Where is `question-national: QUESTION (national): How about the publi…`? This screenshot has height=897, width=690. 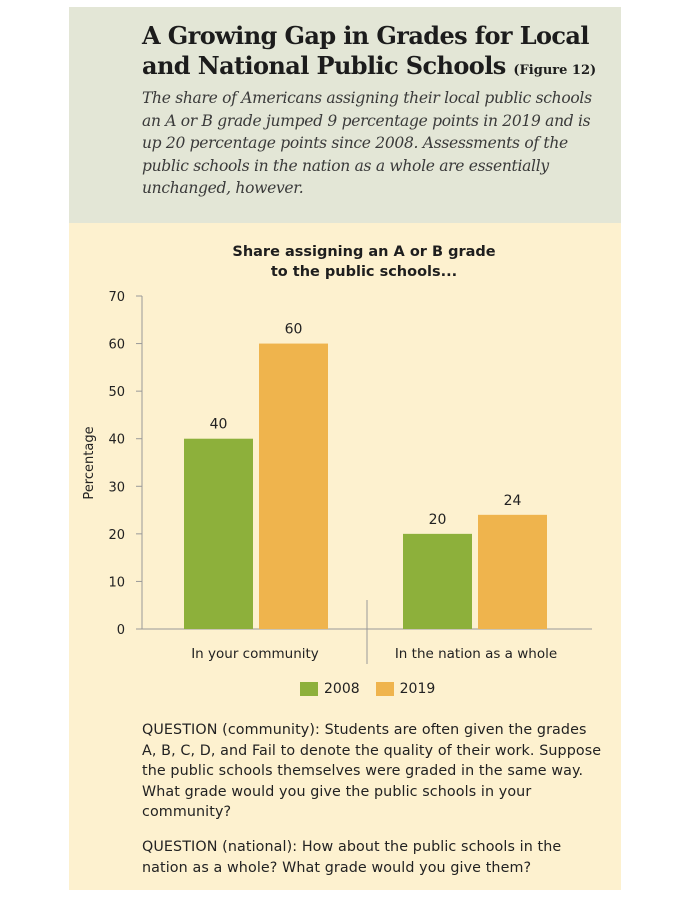
question-national: QUESTION (national): How about the publi… is located at coordinates (352, 857).